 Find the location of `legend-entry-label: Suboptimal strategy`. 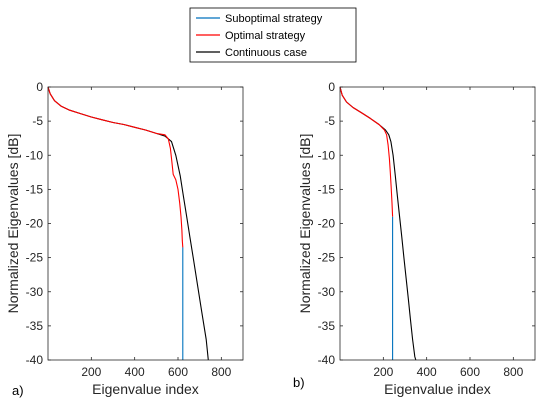

legend-entry-label: Suboptimal strategy is located at coordinates (274, 19).